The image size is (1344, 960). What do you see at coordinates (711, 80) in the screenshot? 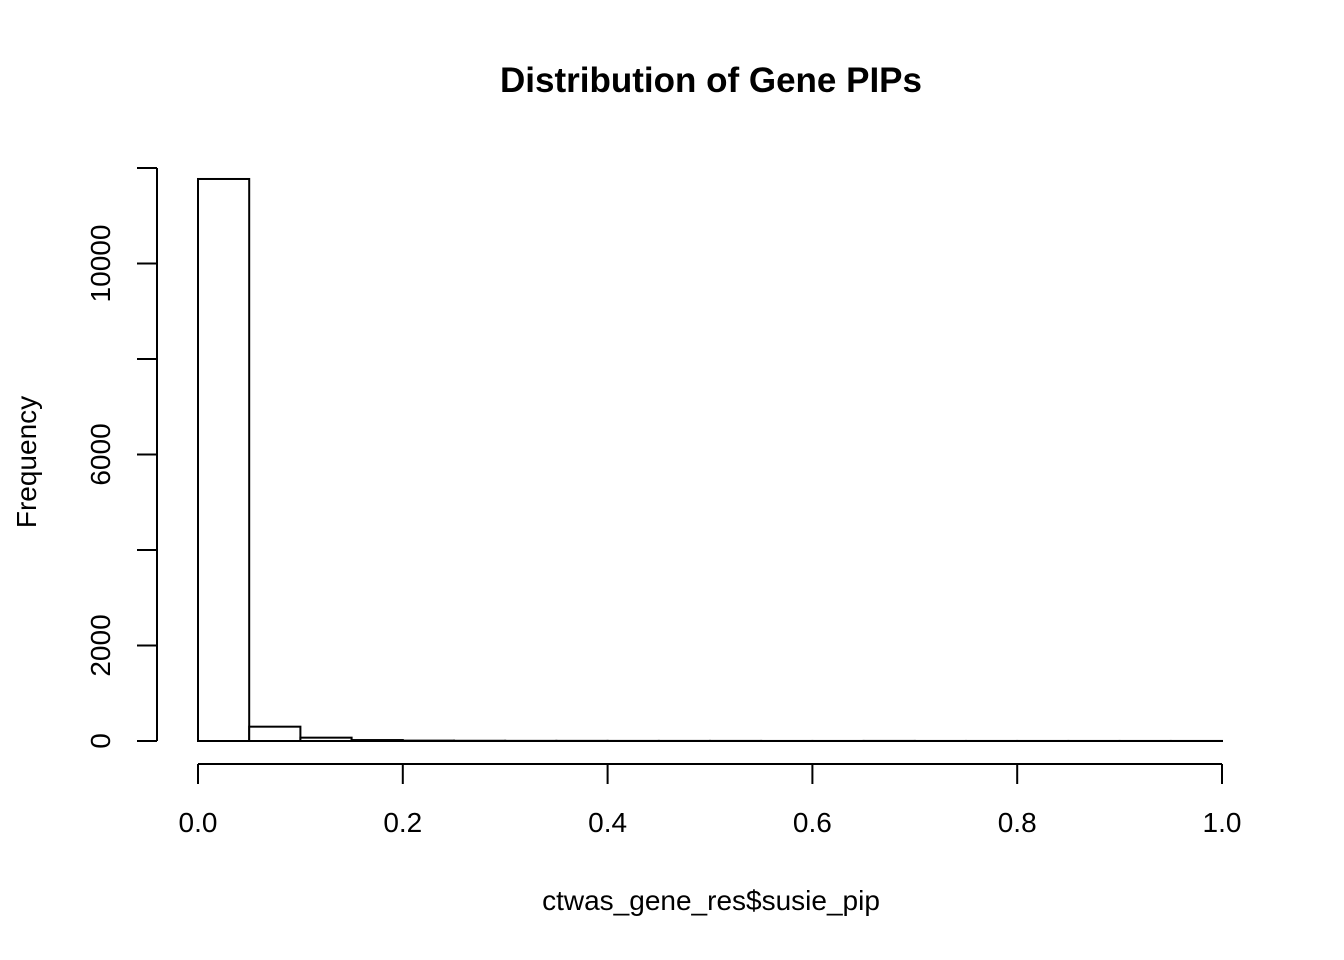
I see `chart-title: Distribution of Gene PIPs` at bounding box center [711, 80].